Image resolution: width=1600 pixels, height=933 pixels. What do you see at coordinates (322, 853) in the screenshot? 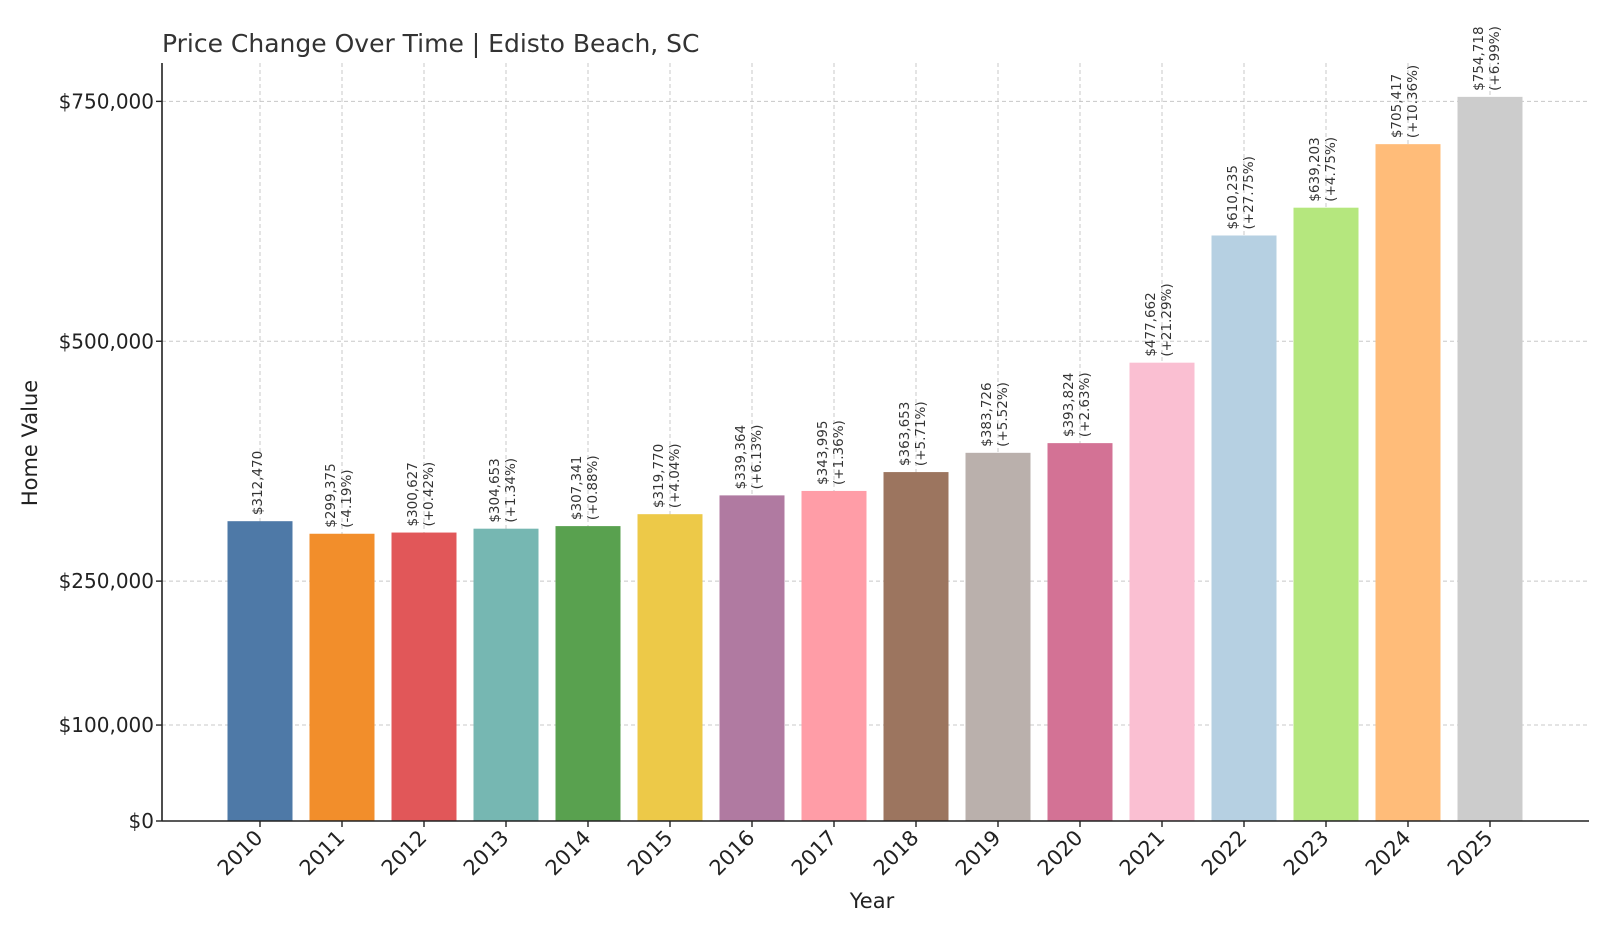
I see `x-tick-label: 2011` at bounding box center [322, 853].